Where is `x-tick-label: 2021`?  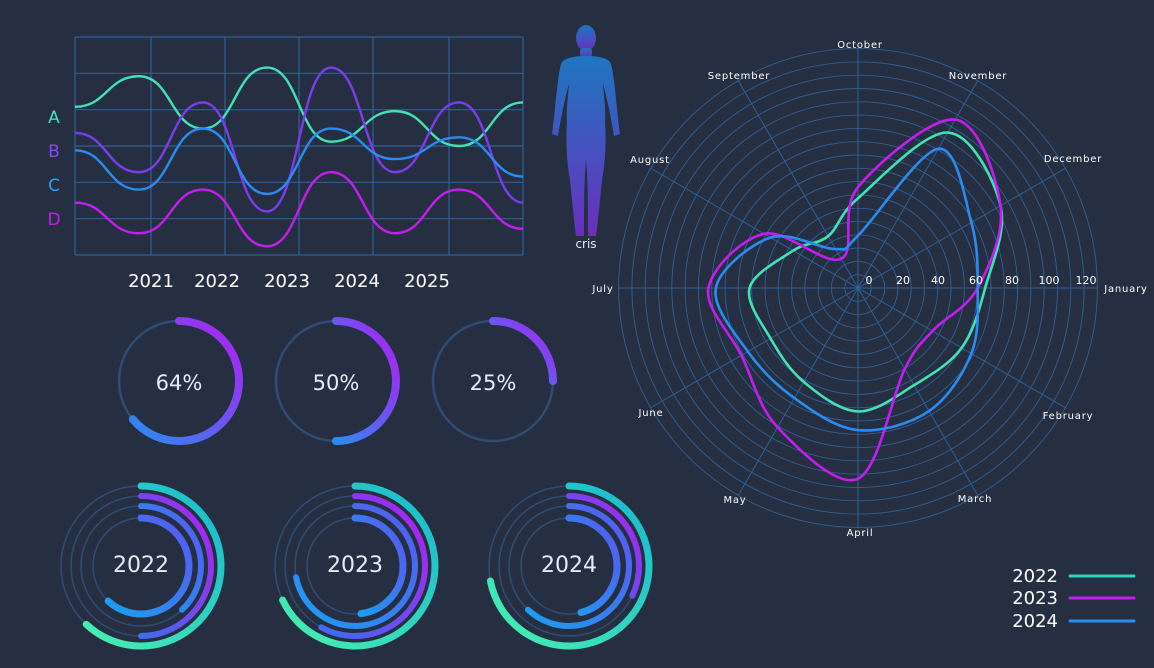
x-tick-label: 2021 is located at coordinates (151, 281).